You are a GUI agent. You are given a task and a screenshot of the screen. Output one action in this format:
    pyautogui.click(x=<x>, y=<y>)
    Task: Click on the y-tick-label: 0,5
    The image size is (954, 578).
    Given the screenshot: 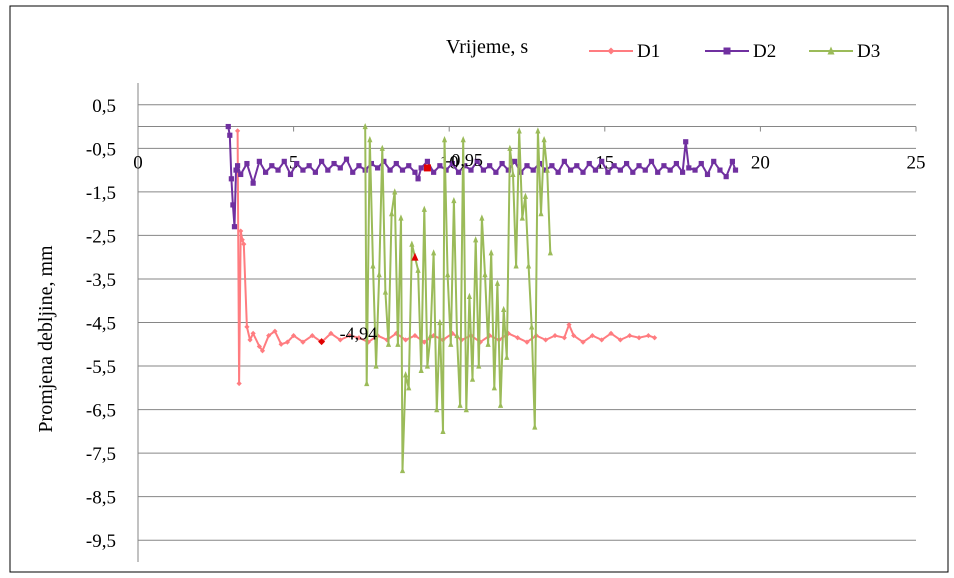 What is the action you would take?
    pyautogui.click(x=104, y=106)
    